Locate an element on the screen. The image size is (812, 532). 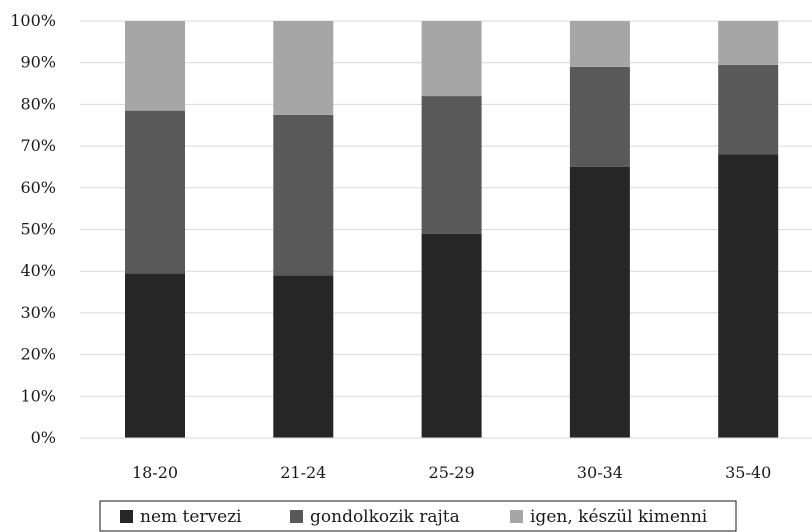
legend-box is located at coordinates (418, 516).